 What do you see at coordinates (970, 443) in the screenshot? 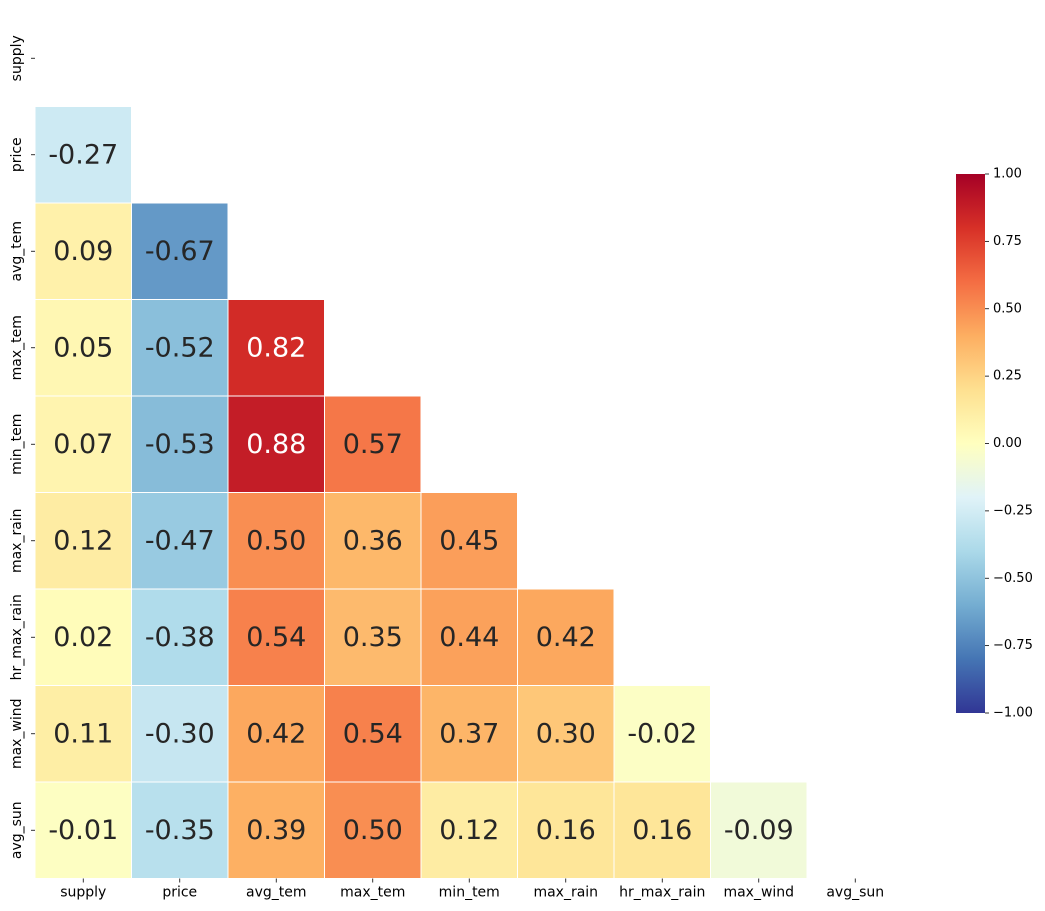
I see `colorbar-gradient` at bounding box center [970, 443].